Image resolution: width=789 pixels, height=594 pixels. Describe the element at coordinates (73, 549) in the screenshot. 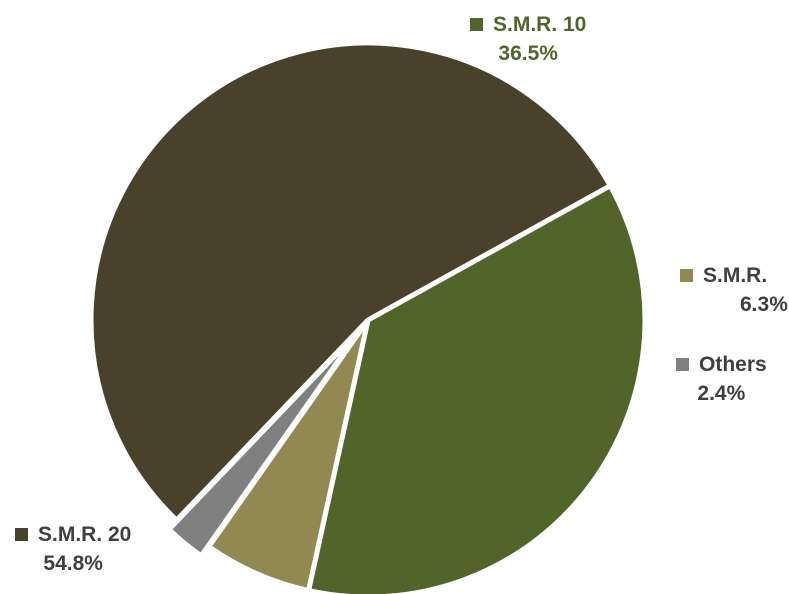

I see `data-label-smr-20: S.M.R. 20 54.8%` at that location.